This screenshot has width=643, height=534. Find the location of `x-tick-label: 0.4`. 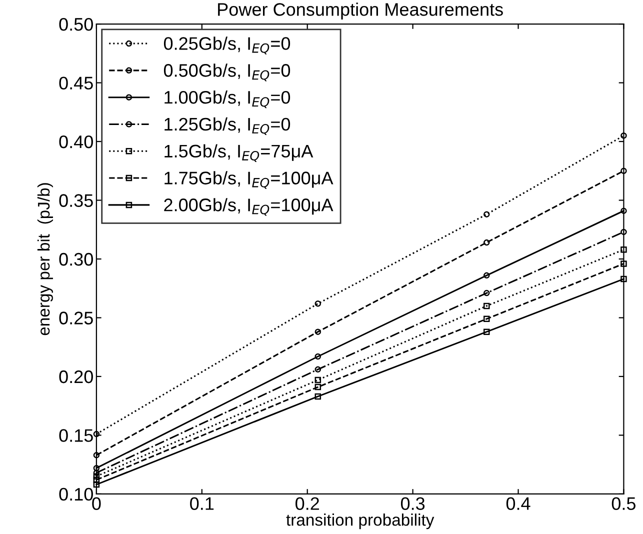

x-tick-label: 0.4 is located at coordinates (518, 503).